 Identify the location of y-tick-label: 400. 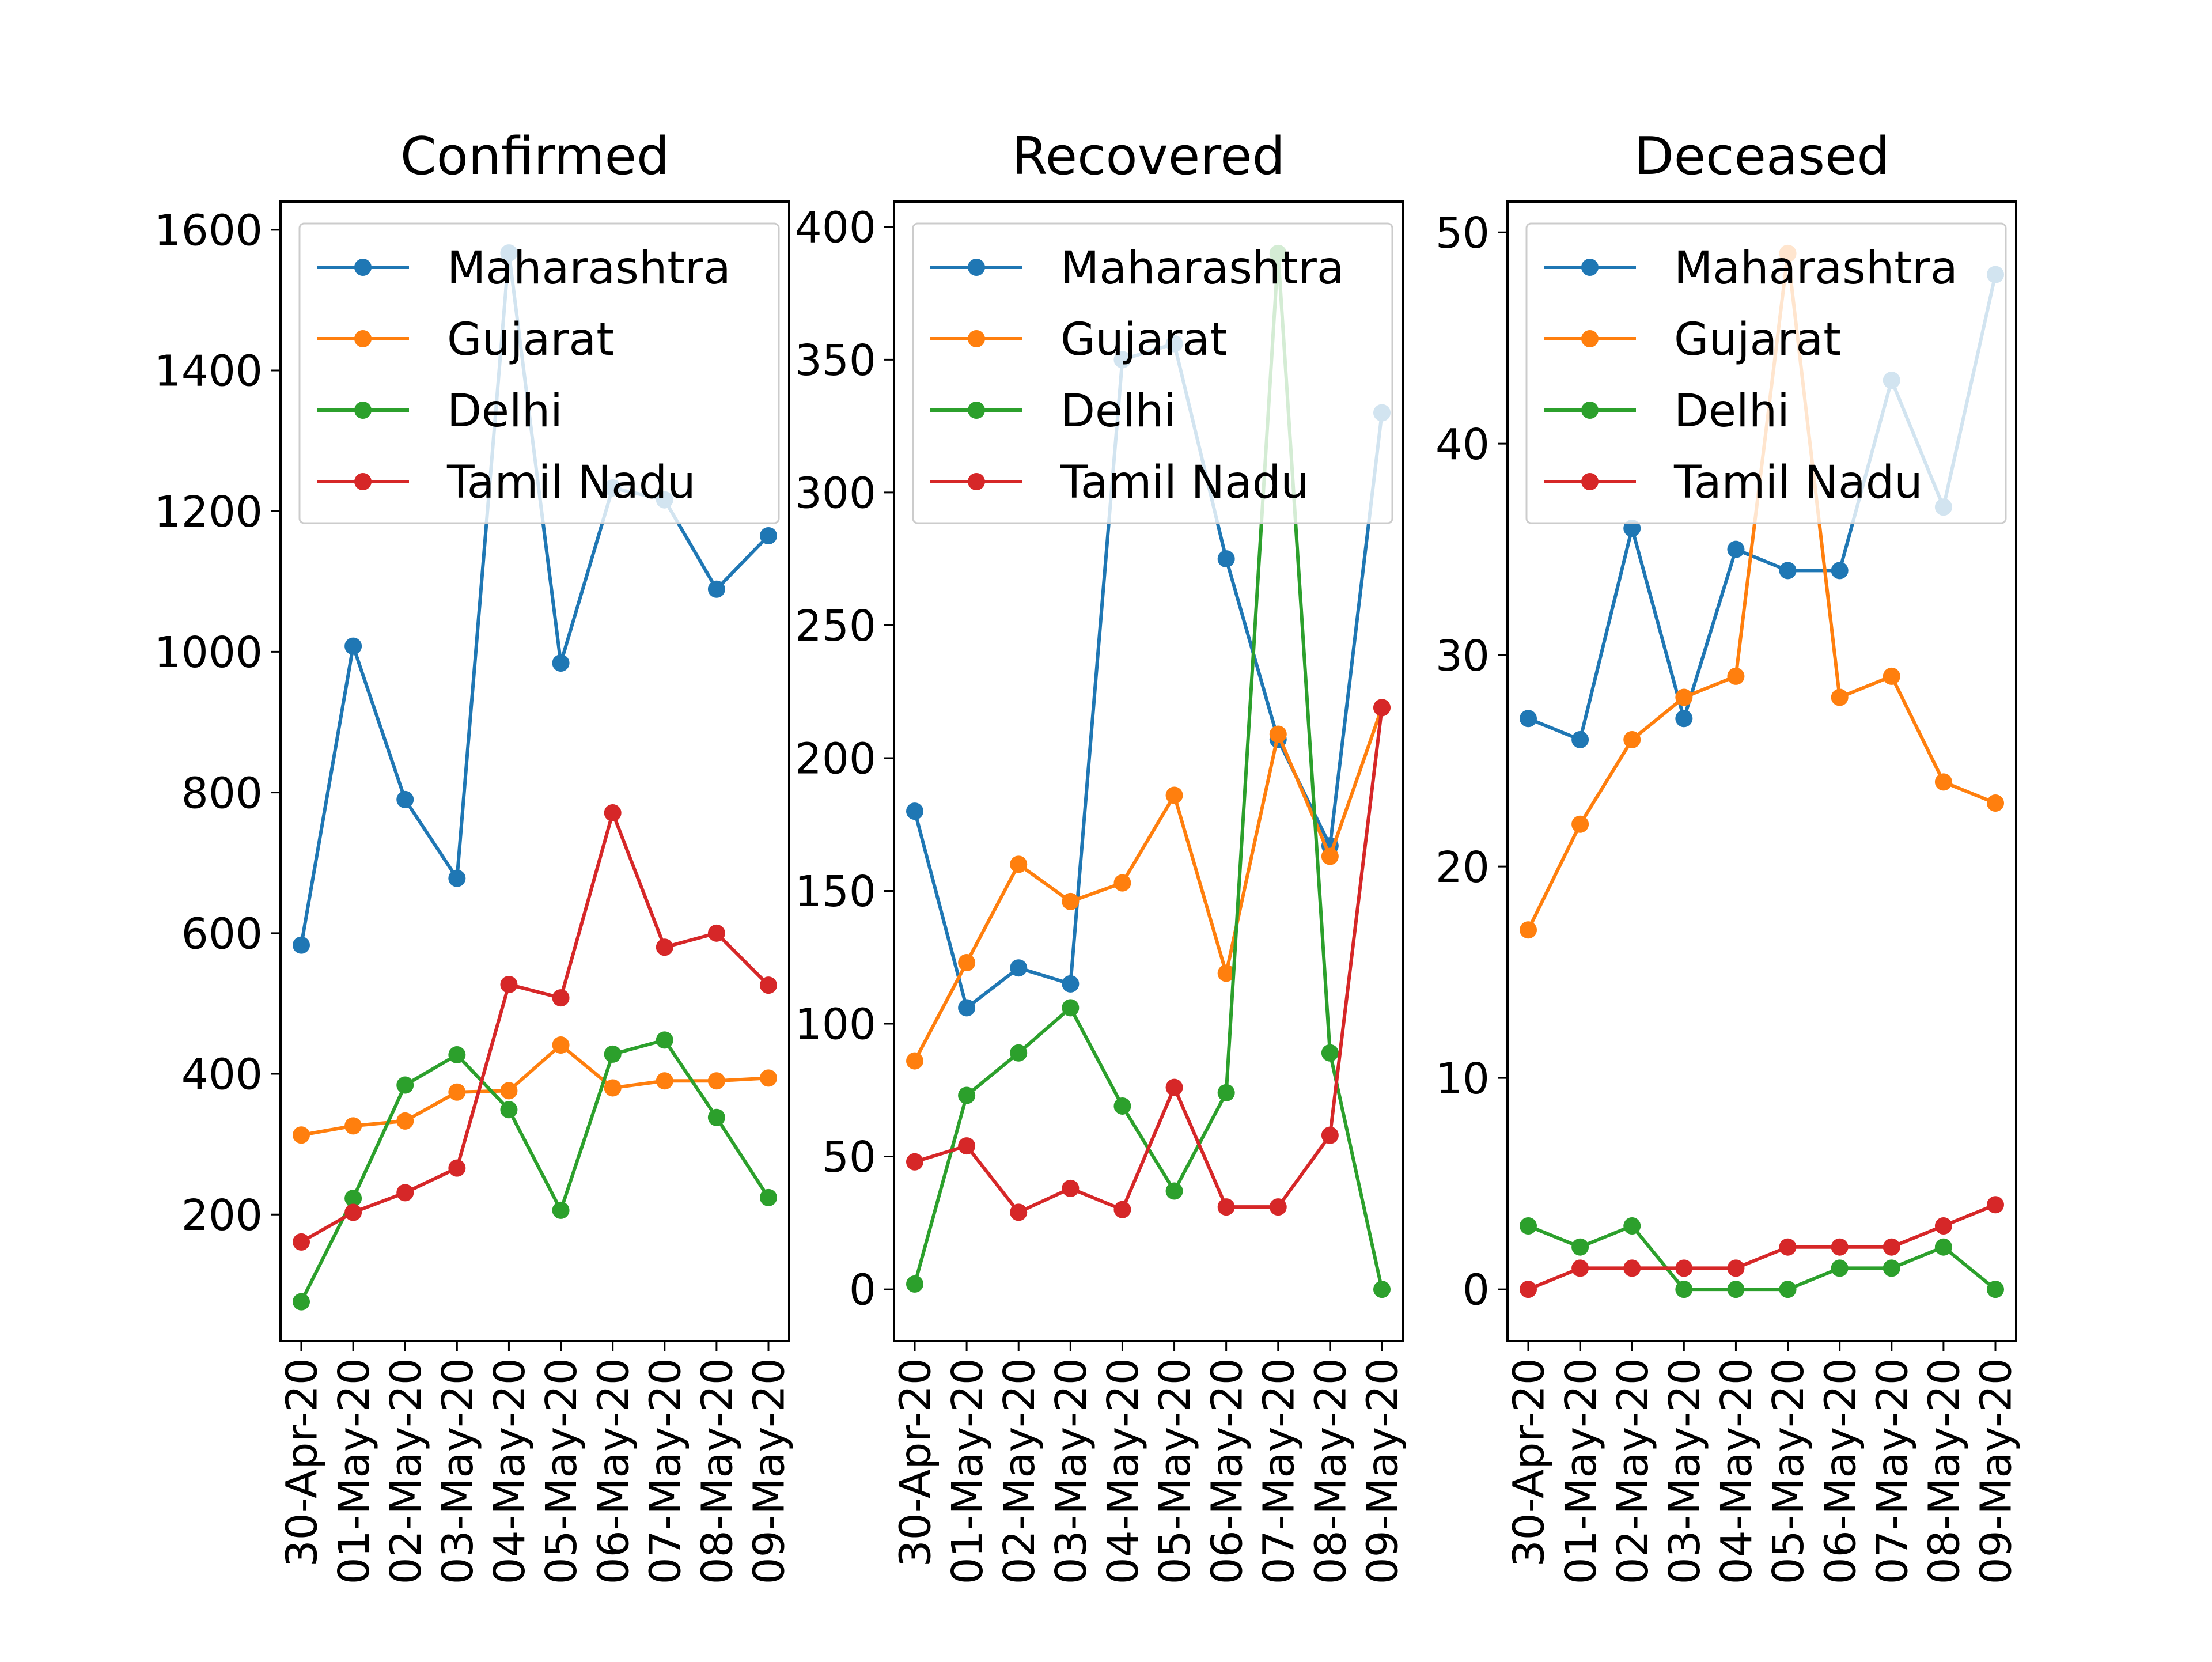
(222, 1075).